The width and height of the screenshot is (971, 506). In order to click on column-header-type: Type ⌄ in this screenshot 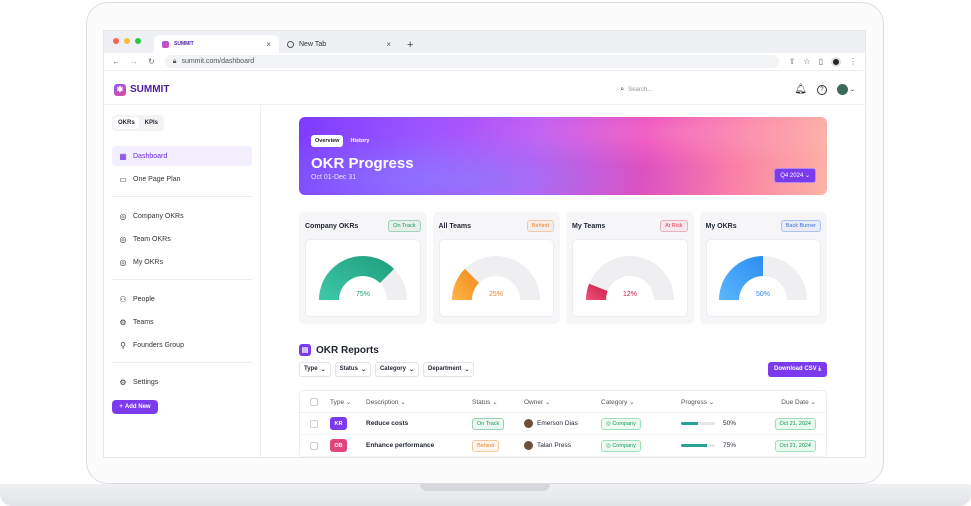, I will do `click(348, 402)`.